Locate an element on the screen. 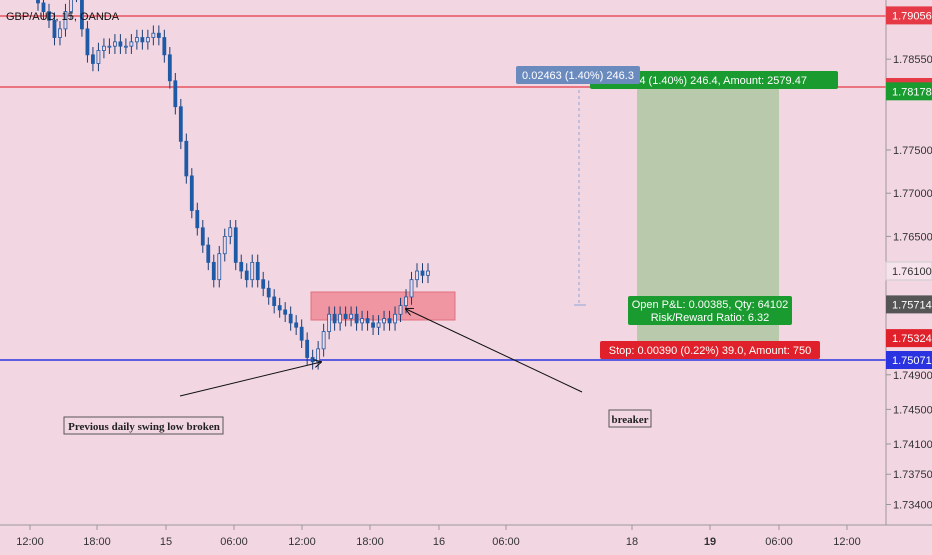 The height and width of the screenshot is (555, 932). price-tick-label: 1.74100 is located at coordinates (912, 445).